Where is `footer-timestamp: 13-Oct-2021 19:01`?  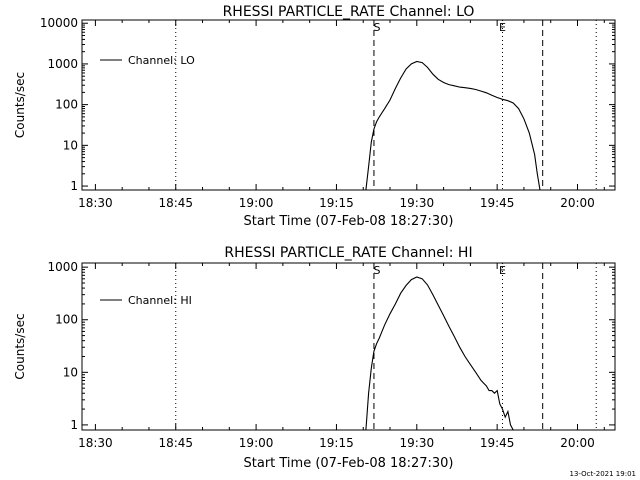 footer-timestamp: 13-Oct-2021 19:01 is located at coordinates (603, 474).